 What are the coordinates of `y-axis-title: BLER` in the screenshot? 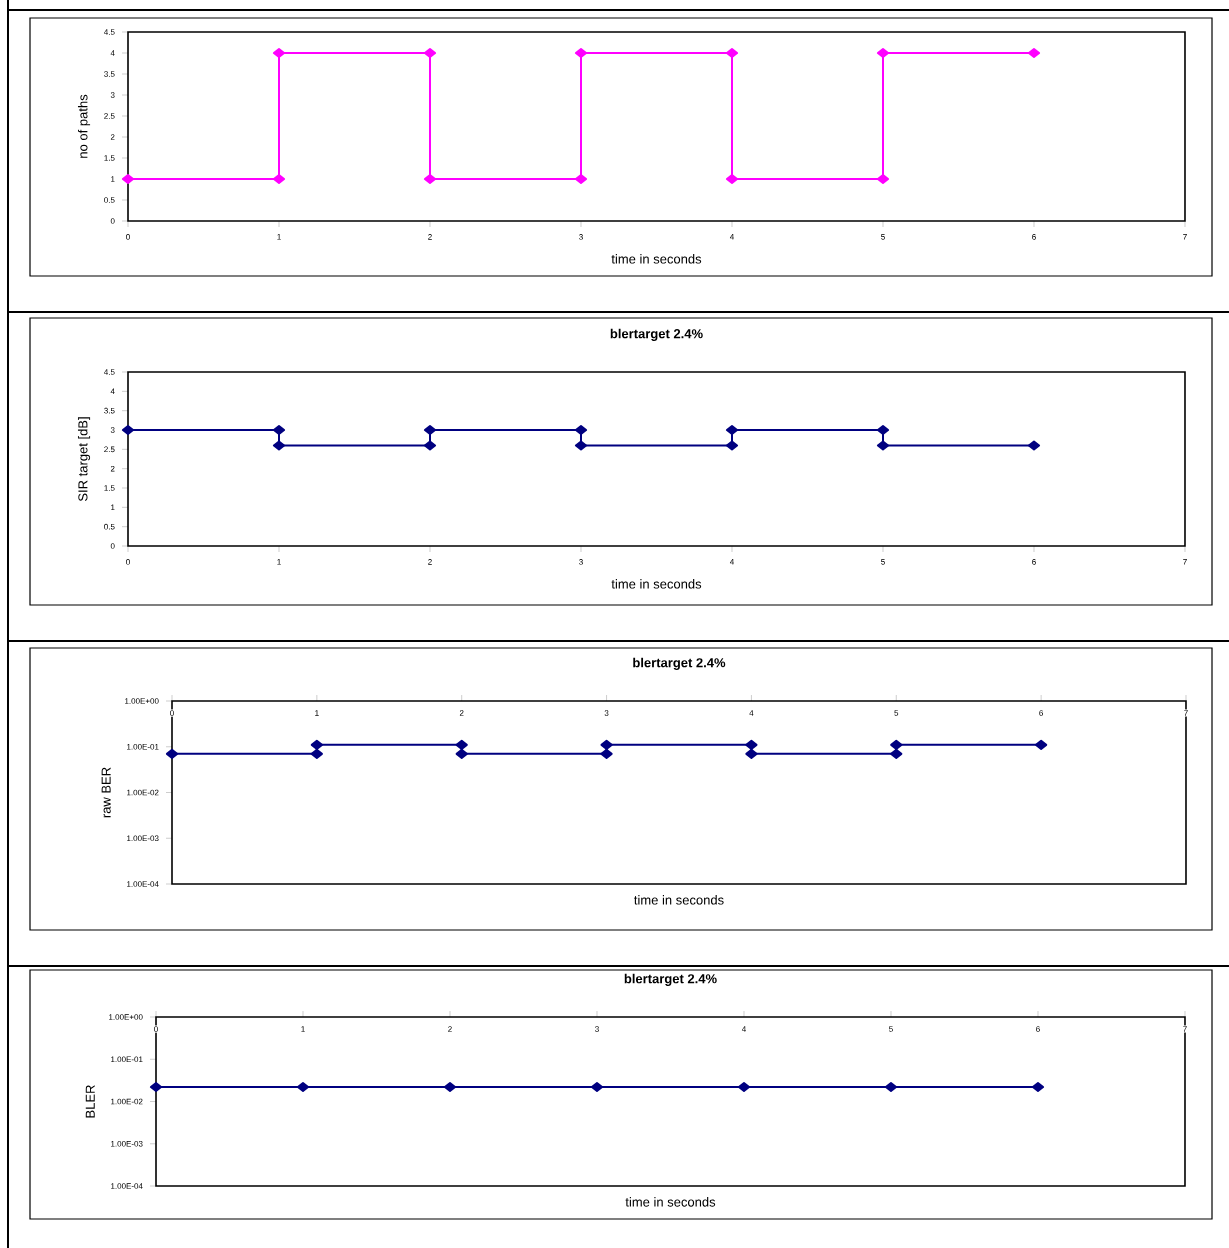 It's located at (90, 1101).